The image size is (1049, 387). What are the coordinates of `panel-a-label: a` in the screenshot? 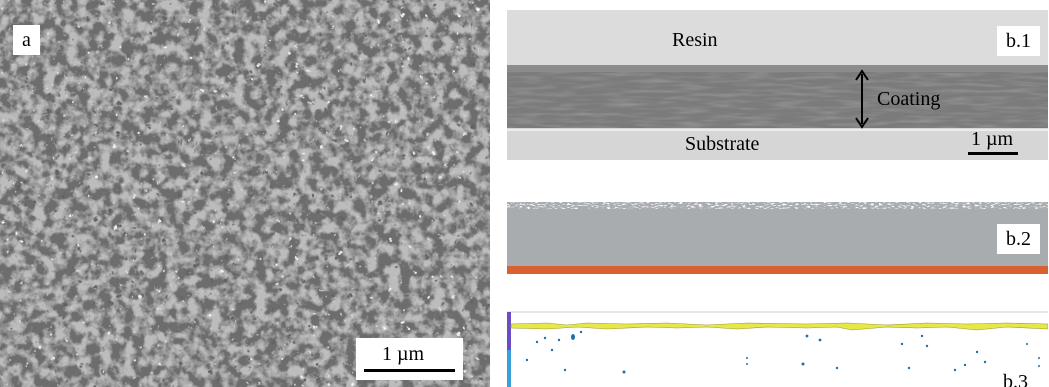 It's located at (26, 40).